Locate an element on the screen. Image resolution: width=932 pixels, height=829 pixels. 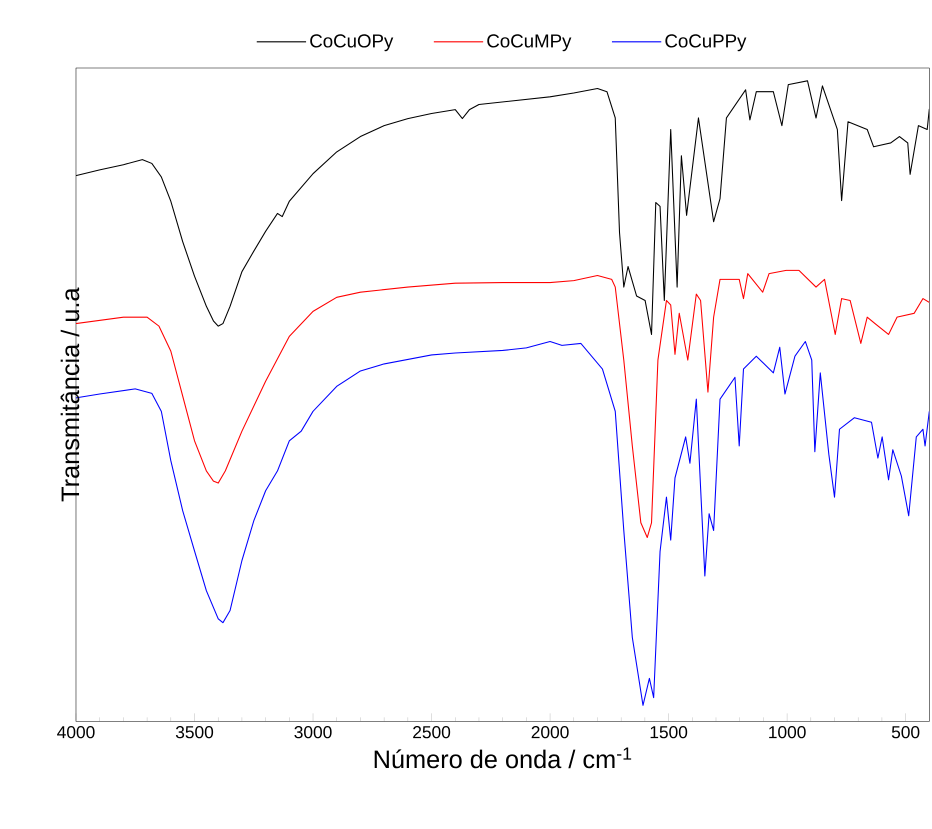
x-tick-label: 4000 is located at coordinates (76, 732).